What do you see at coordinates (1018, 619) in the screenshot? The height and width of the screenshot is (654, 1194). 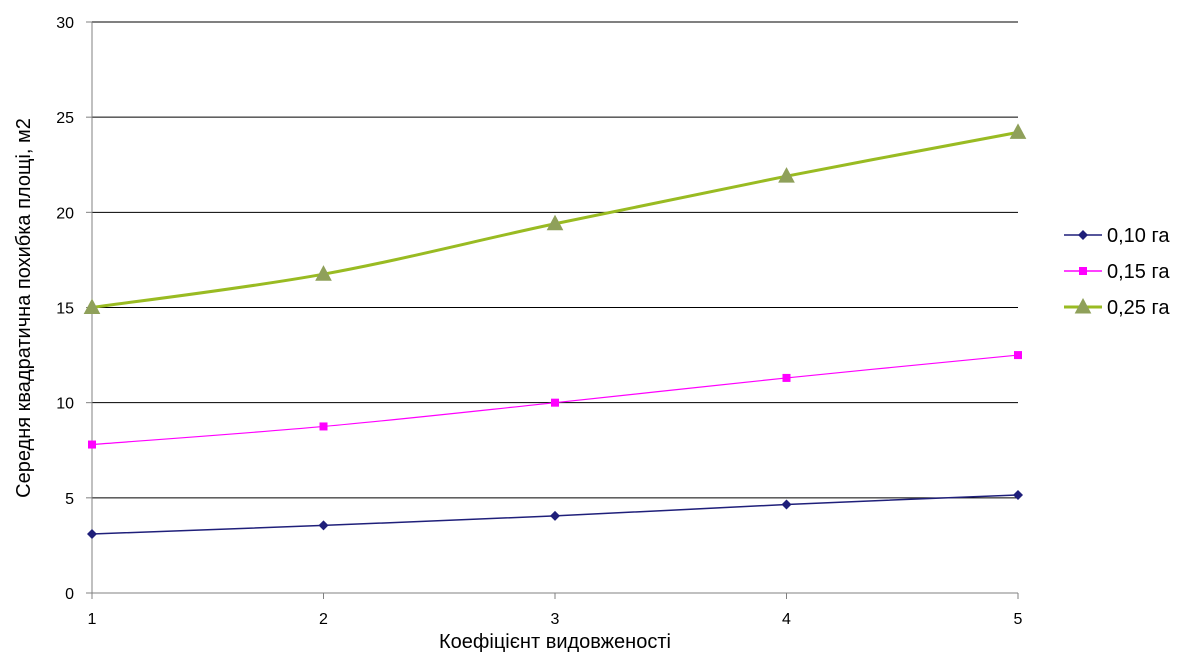 I see `x-tick-label: 5` at bounding box center [1018, 619].